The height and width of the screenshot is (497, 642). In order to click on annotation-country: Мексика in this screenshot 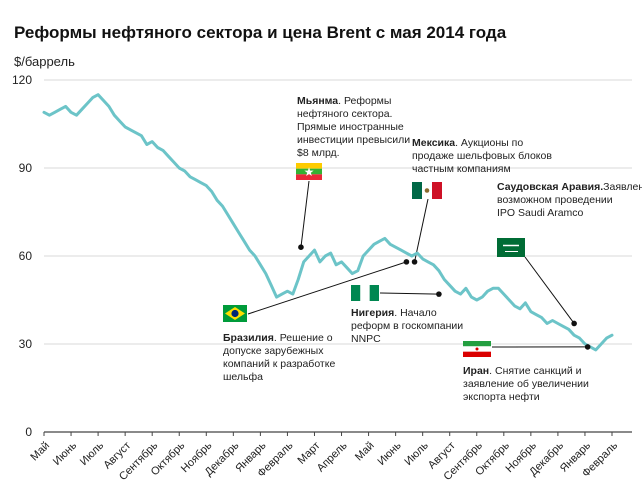, I will do `click(433, 143)`.